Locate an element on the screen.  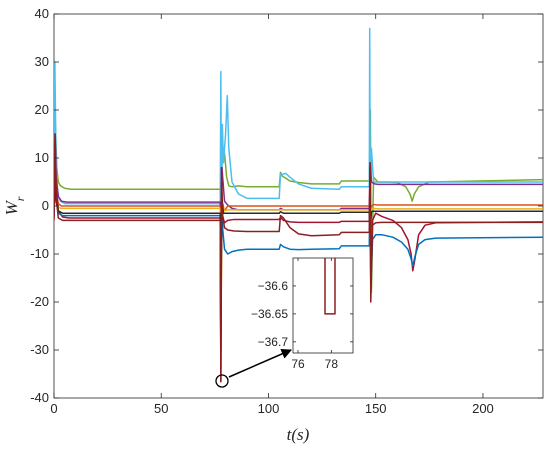
inset-y-axis: −36.6 −36.65 −36.7 is located at coordinates (302, 314).